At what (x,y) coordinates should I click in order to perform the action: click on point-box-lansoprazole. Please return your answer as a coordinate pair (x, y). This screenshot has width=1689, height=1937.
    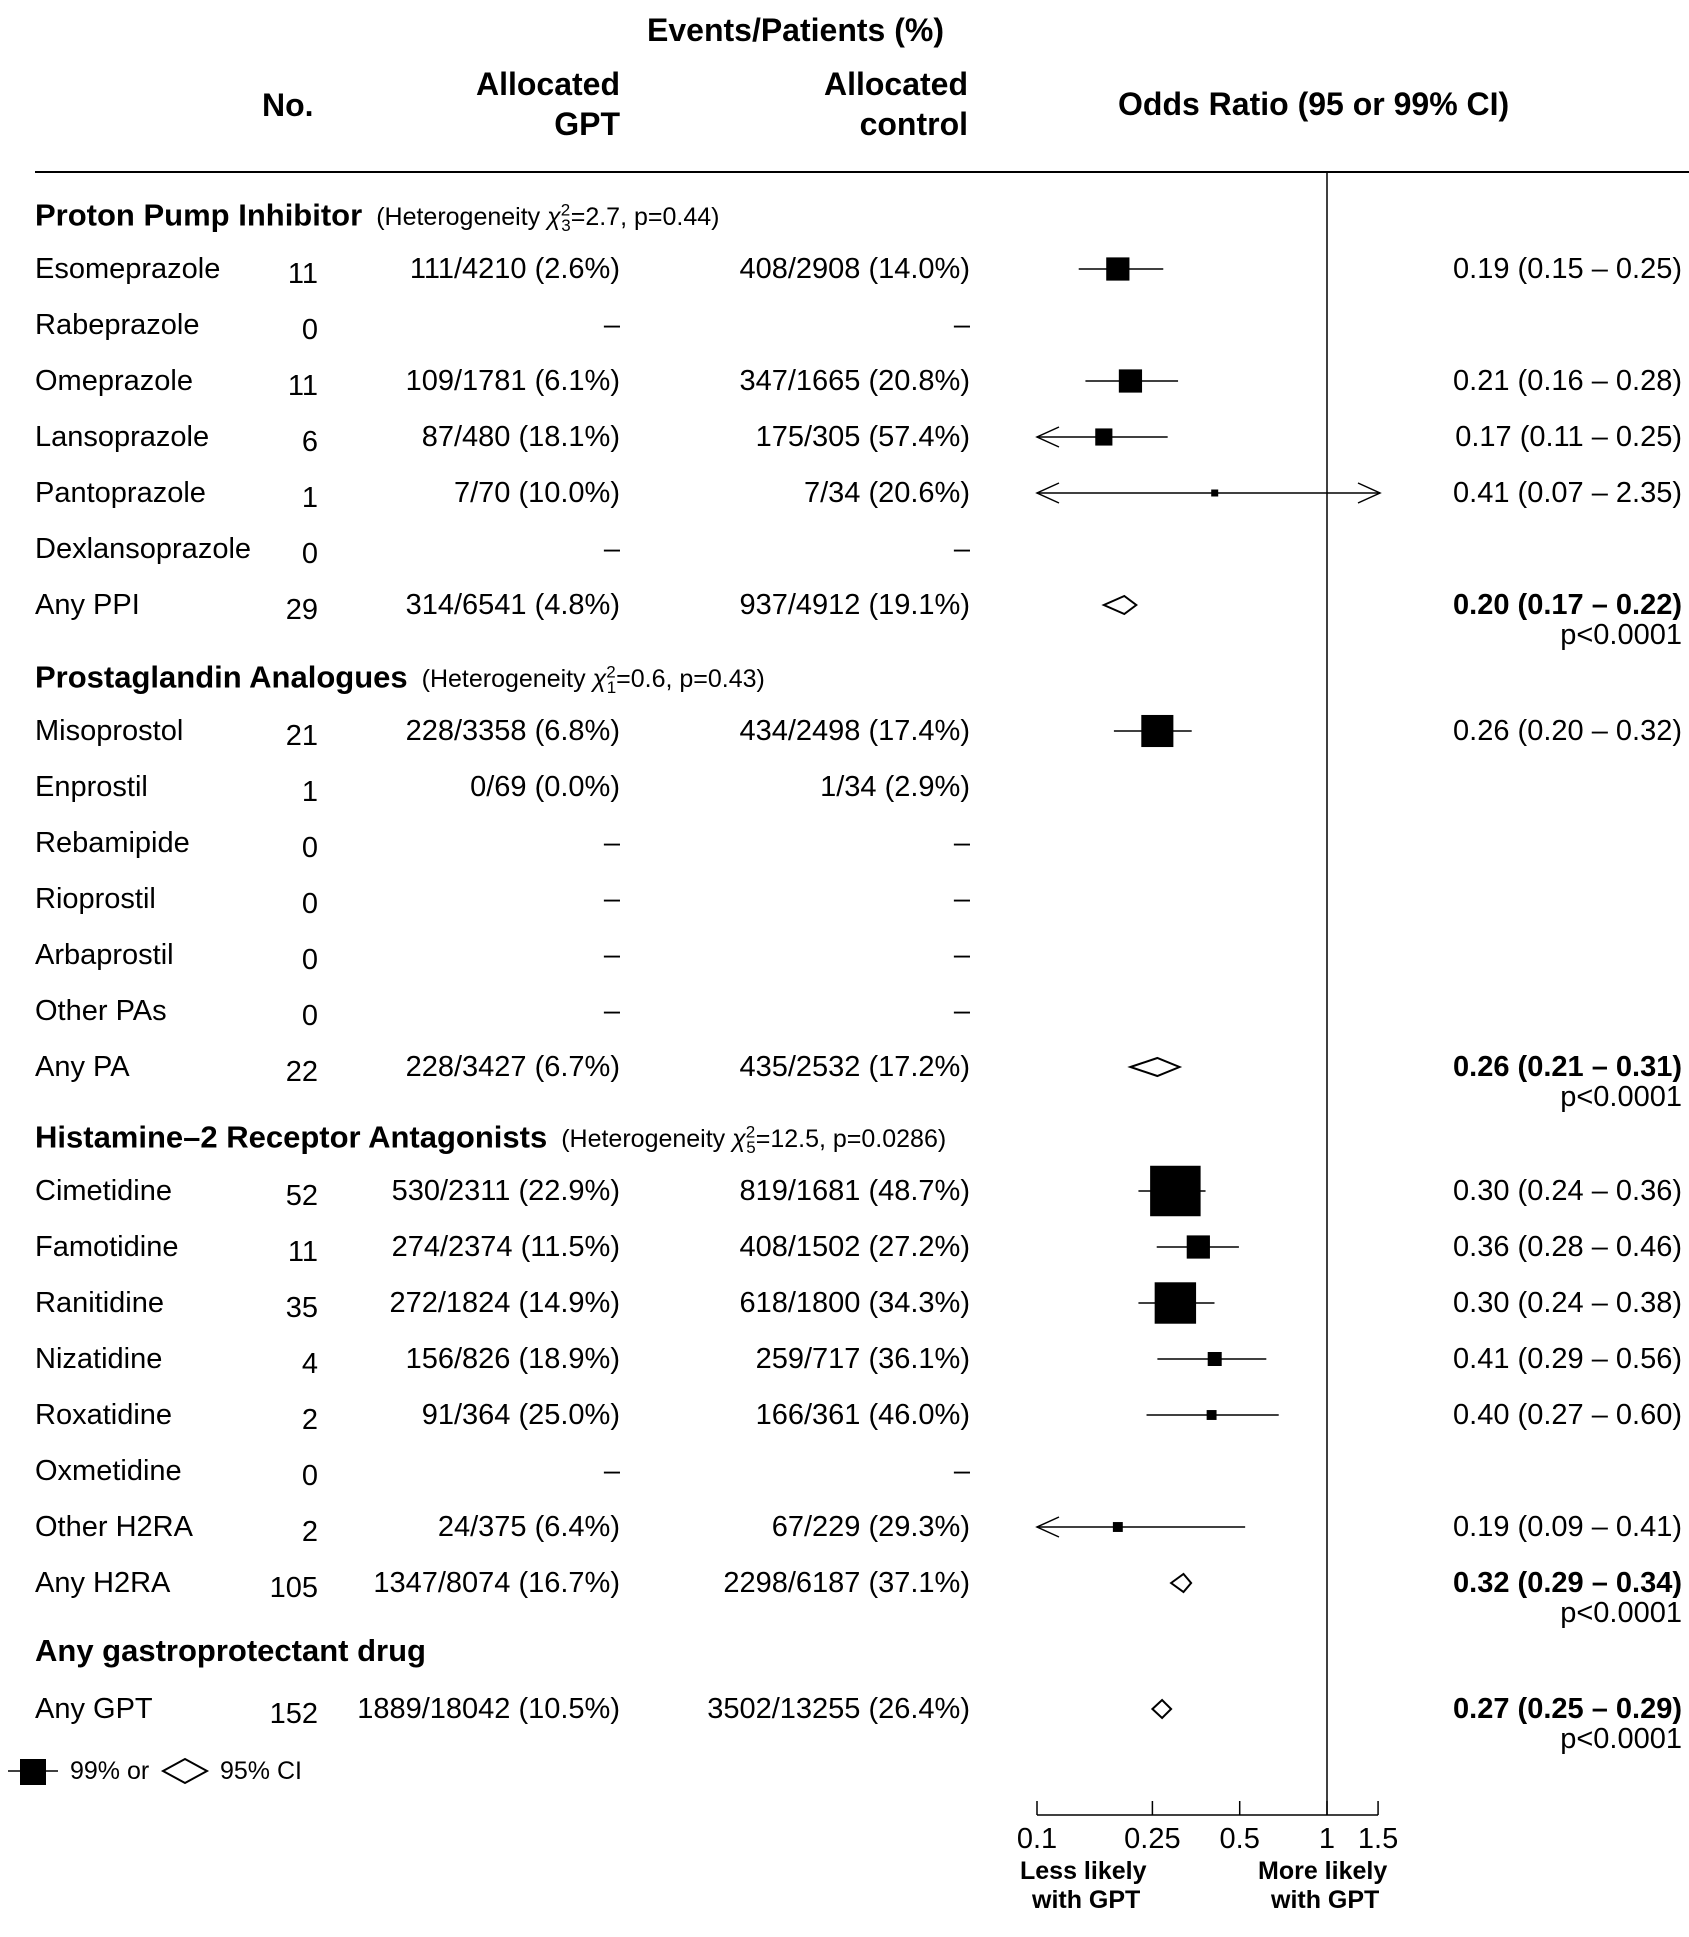
    Looking at the image, I should click on (1104, 437).